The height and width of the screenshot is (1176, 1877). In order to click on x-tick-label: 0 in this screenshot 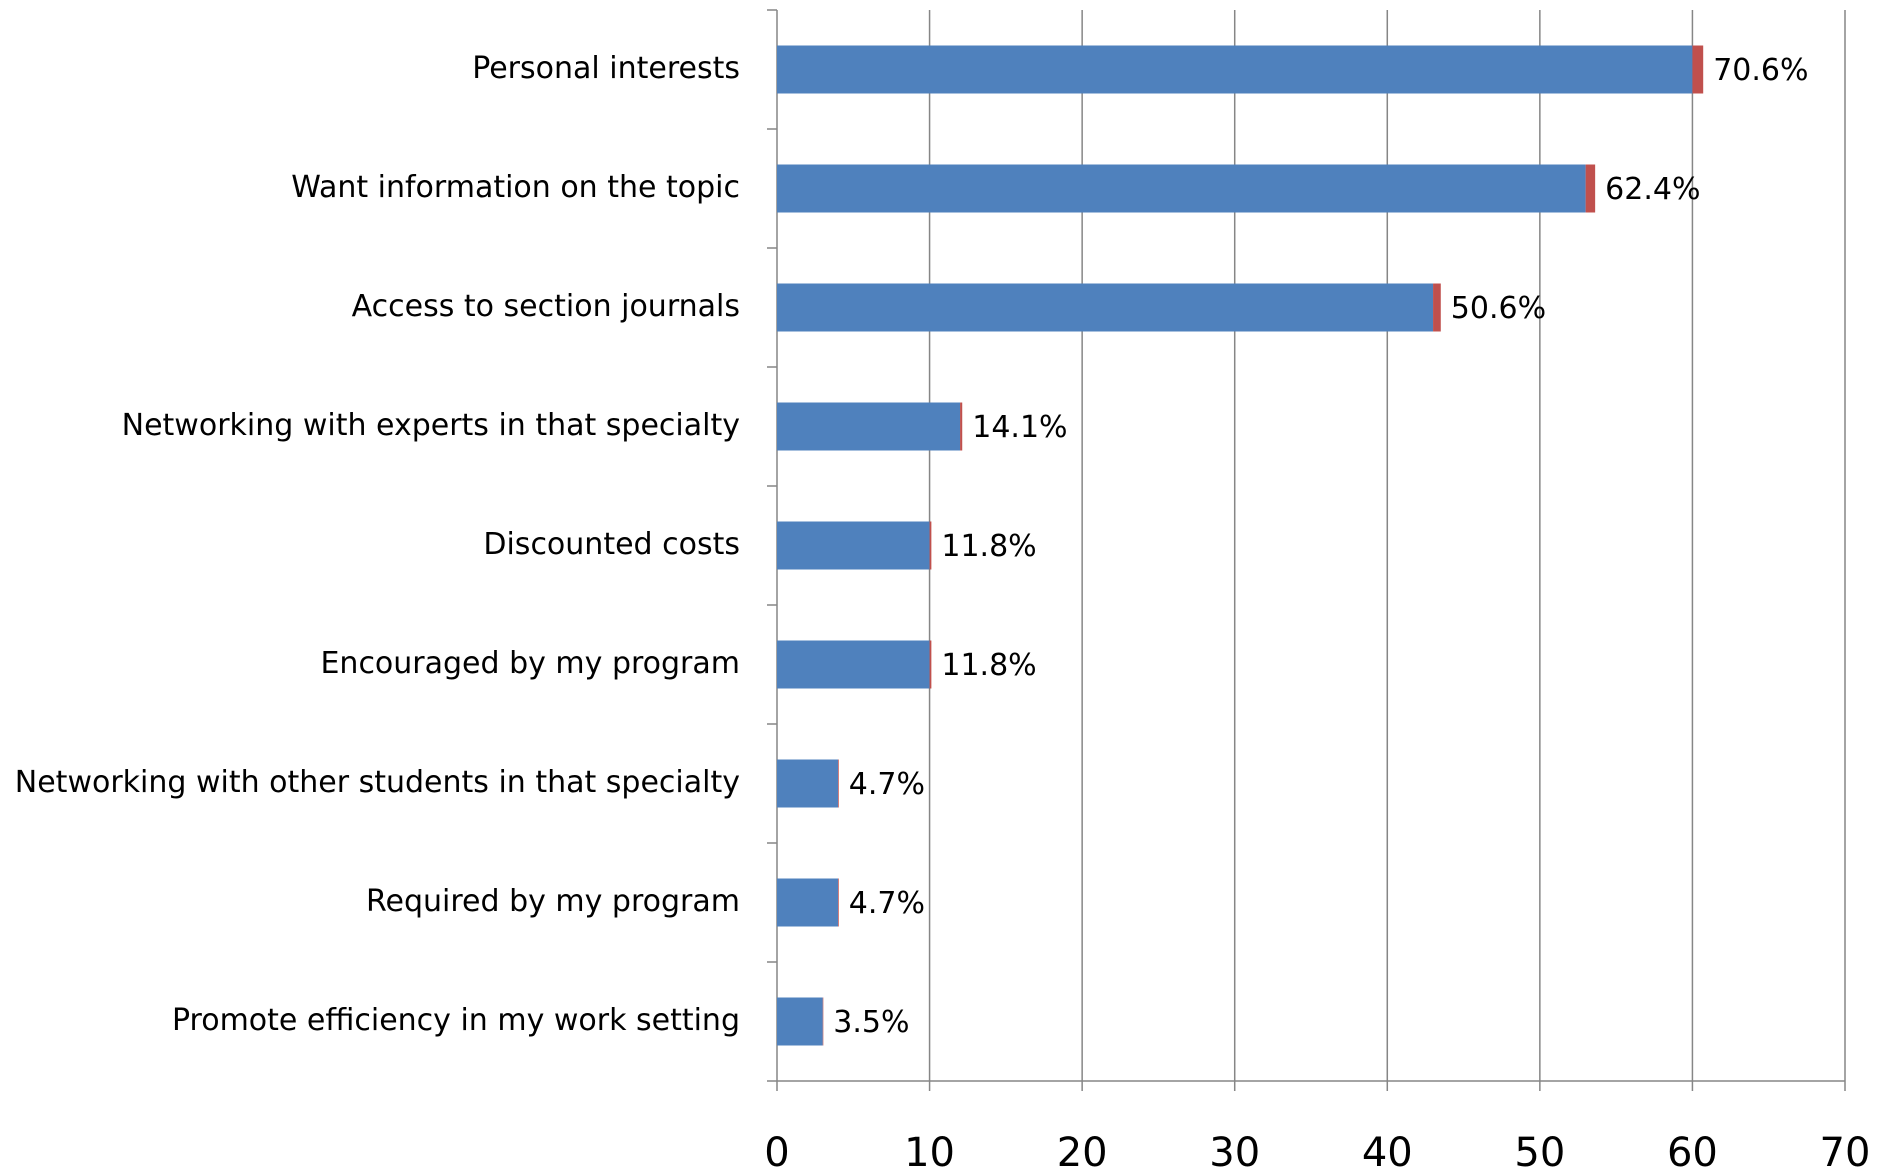, I will do `click(776, 1153)`.